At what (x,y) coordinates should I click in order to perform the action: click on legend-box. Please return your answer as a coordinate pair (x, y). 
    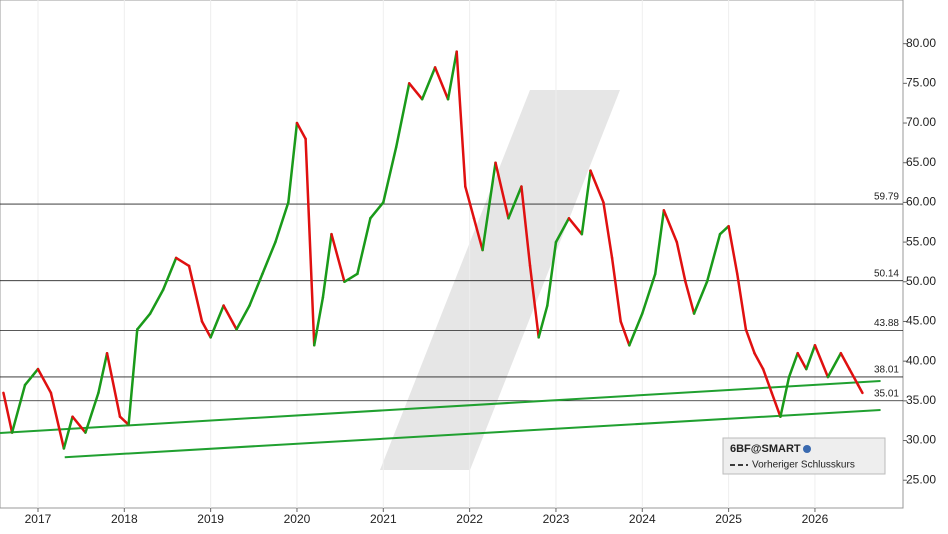
    Looking at the image, I should click on (804, 456).